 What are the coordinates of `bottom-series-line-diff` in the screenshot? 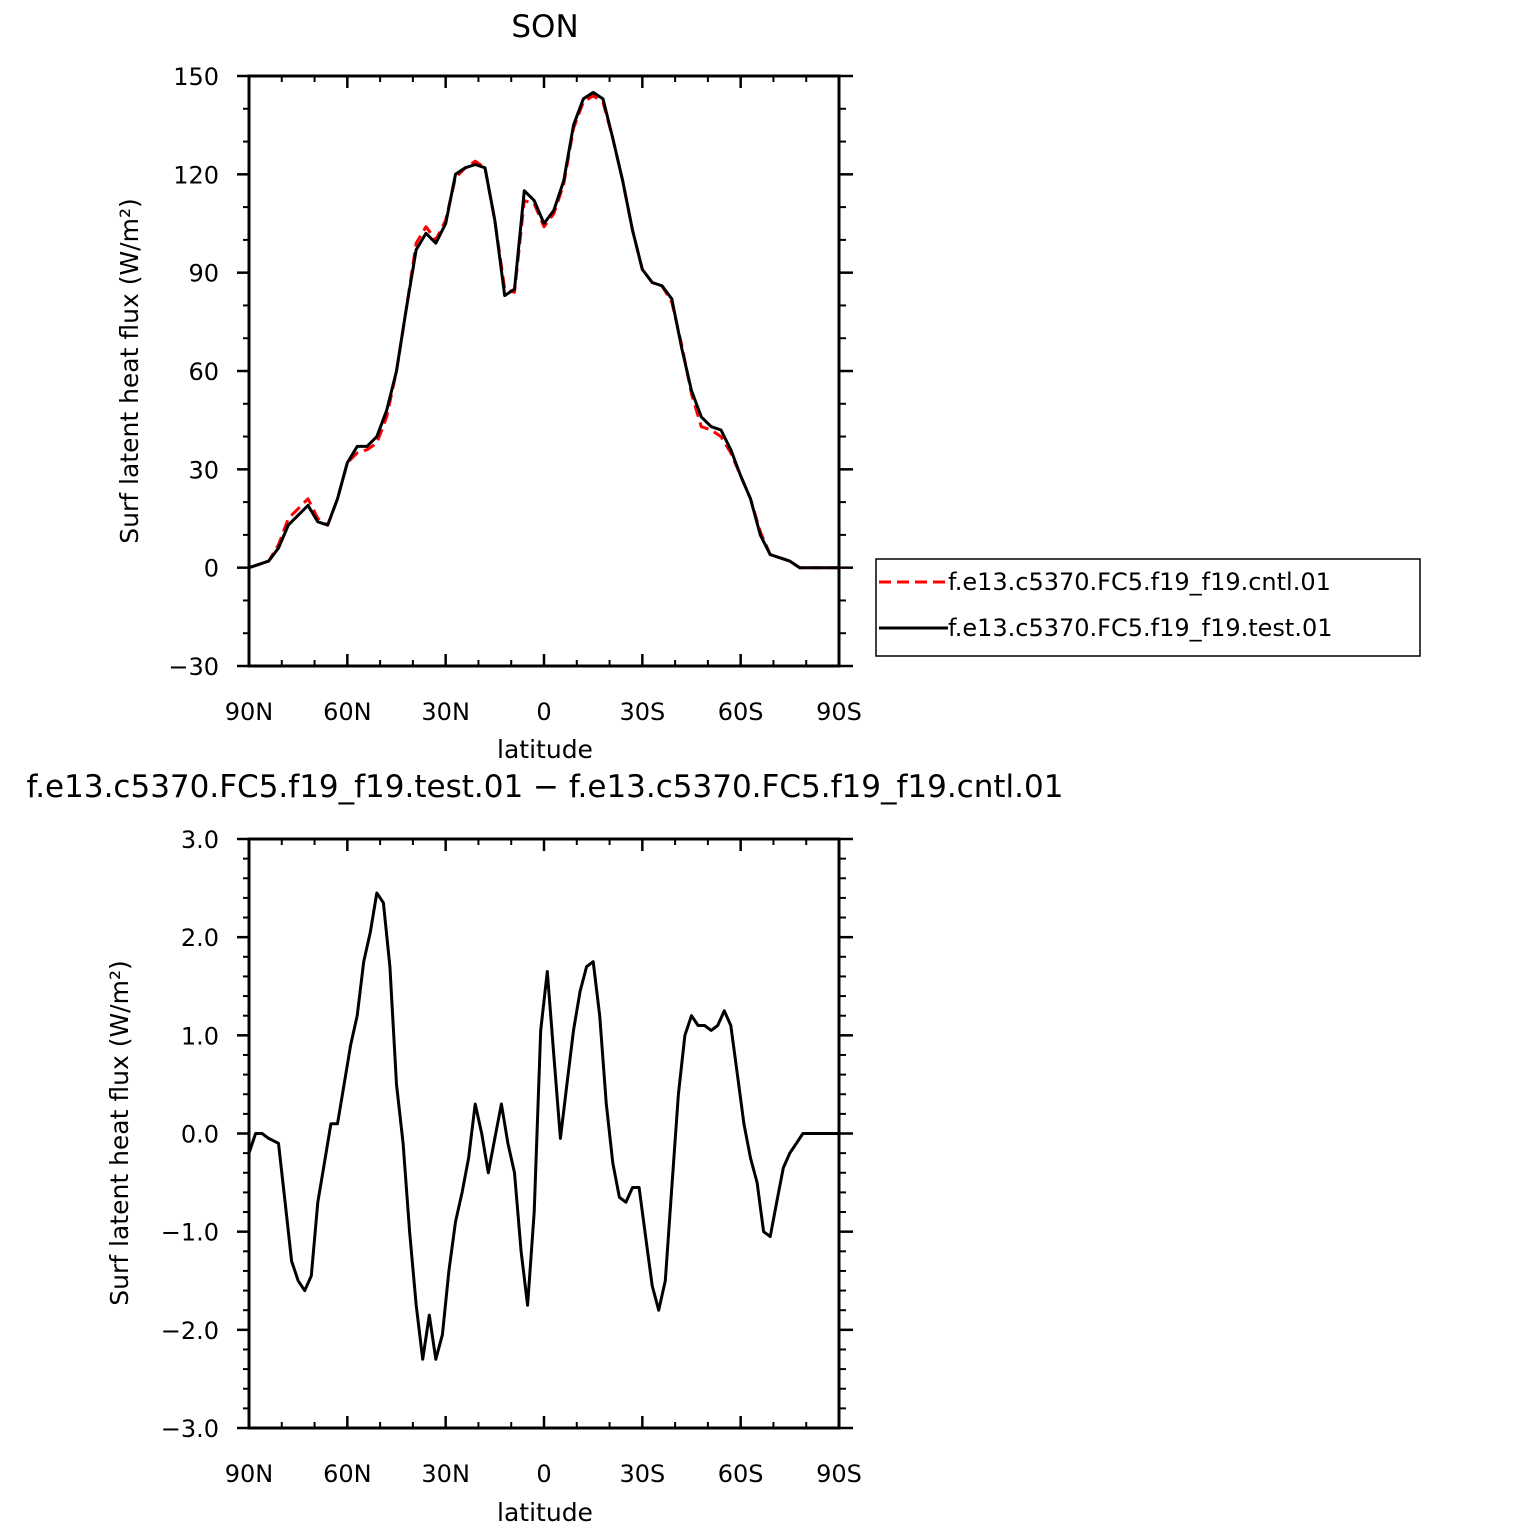 It's located at (543, 1126).